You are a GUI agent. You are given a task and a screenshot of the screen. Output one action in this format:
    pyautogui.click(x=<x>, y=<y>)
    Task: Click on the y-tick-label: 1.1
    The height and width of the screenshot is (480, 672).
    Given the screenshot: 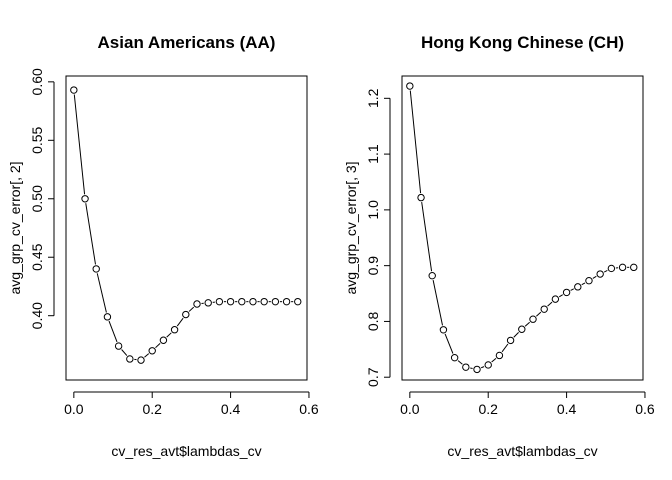 What is the action you would take?
    pyautogui.click(x=373, y=154)
    